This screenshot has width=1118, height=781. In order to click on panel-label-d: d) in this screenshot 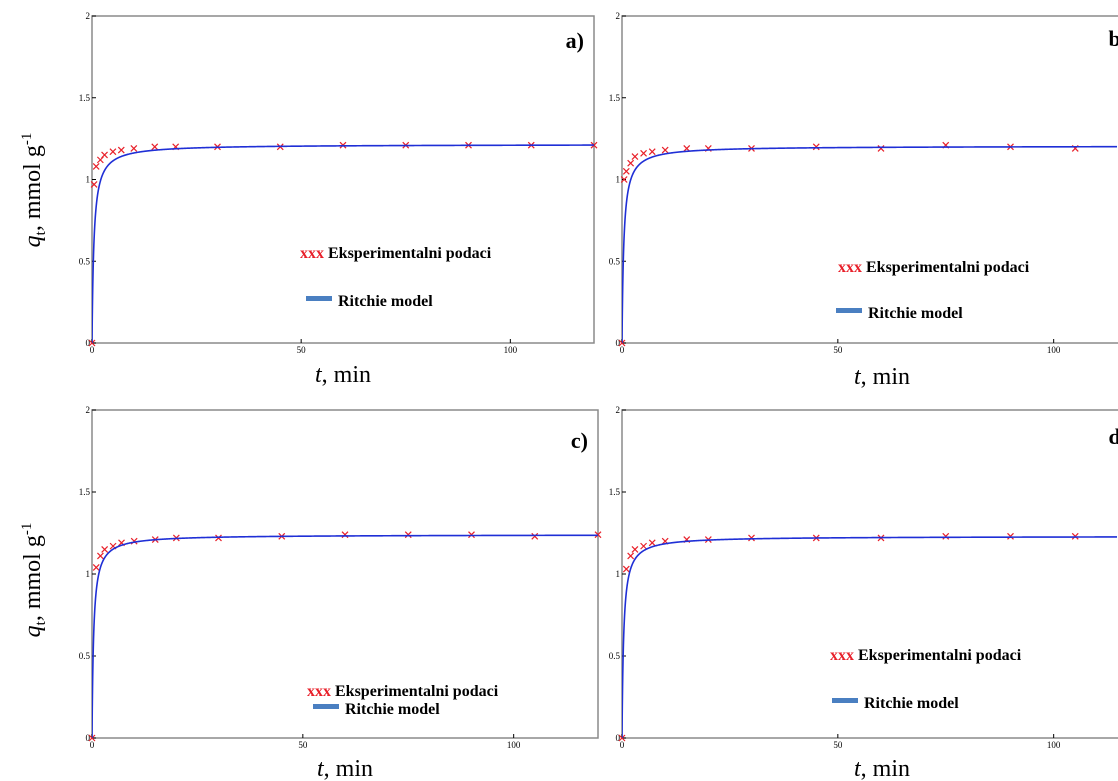, I will do `click(1113, 436)`.